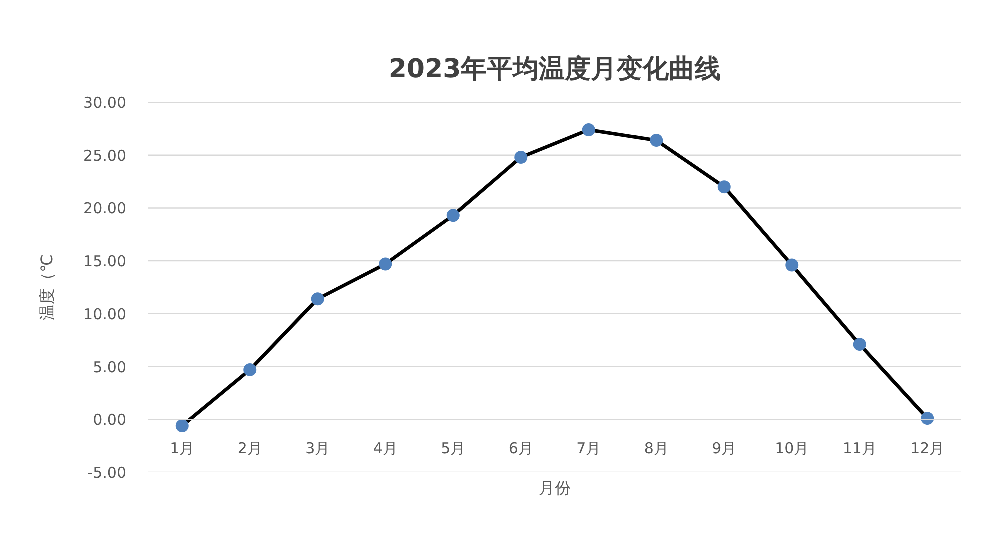 Image resolution: width=985 pixels, height=539 pixels. Describe the element at coordinates (105, 261) in the screenshot. I see `y-tick-label: 15.00` at that location.